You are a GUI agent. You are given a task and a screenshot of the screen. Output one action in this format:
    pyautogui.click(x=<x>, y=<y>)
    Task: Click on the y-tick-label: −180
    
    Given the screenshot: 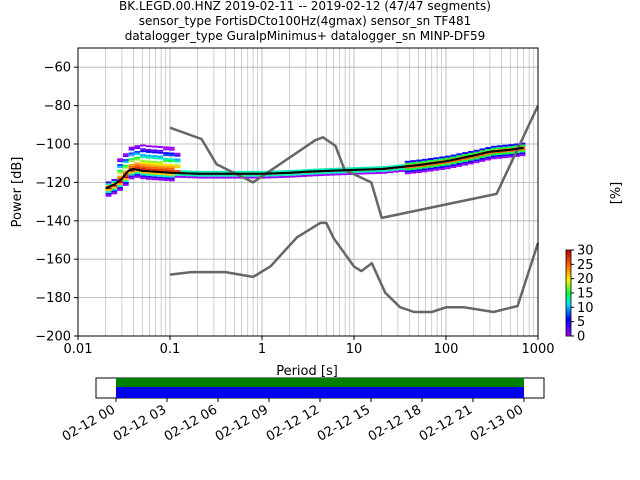 What is the action you would take?
    pyautogui.click(x=53, y=298)
    